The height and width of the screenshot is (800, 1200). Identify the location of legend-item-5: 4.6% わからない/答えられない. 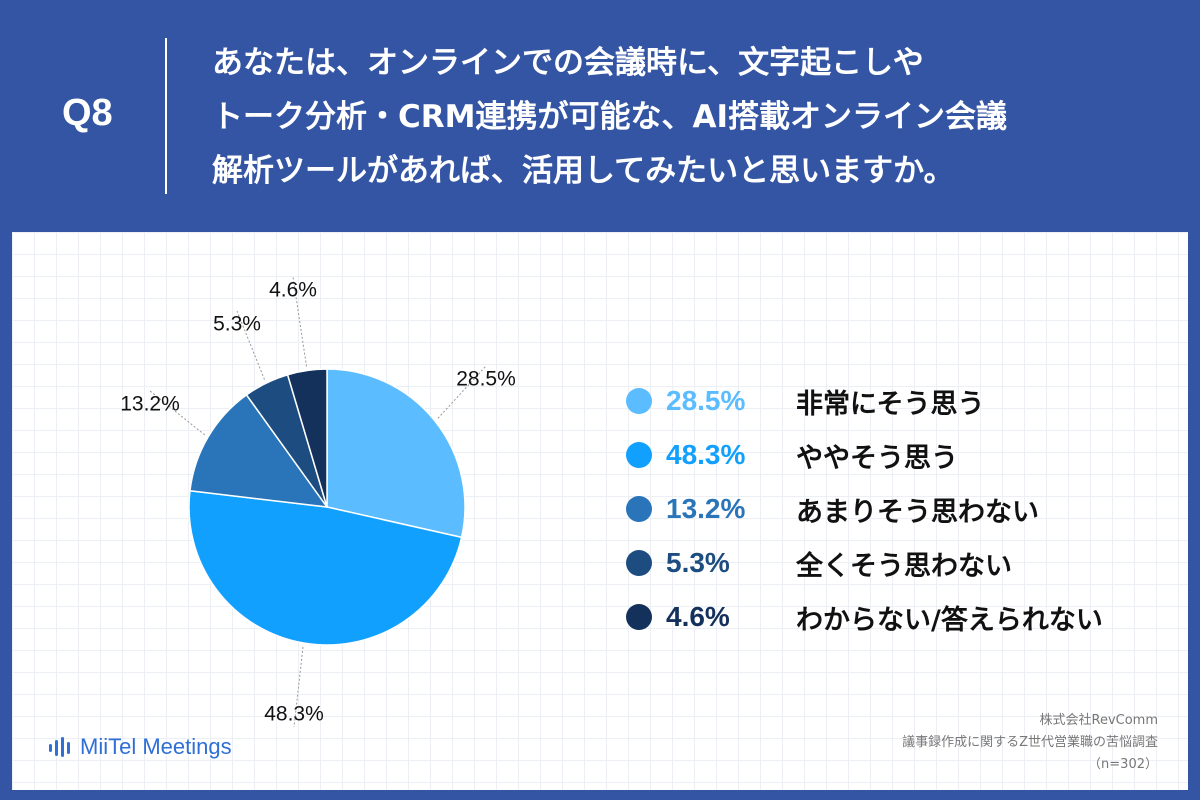
(896, 617).